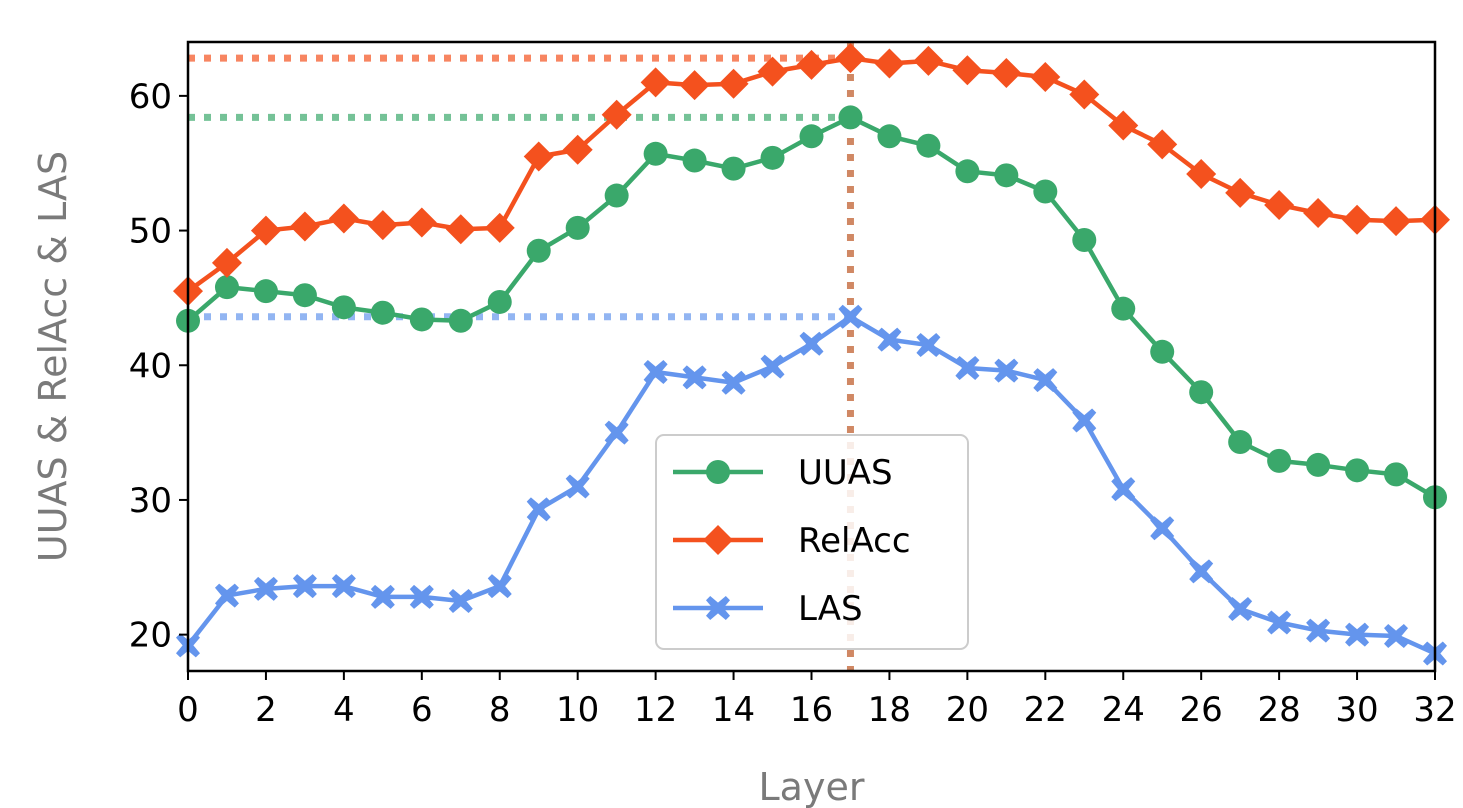  I want to click on legend: UUAS RelAcc LAS, so click(812, 542).